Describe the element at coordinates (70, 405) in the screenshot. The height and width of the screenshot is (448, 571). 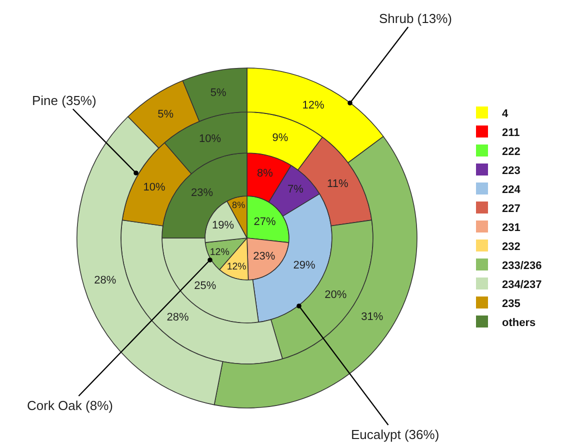
I see `text: Cork Oak (8%)` at that location.